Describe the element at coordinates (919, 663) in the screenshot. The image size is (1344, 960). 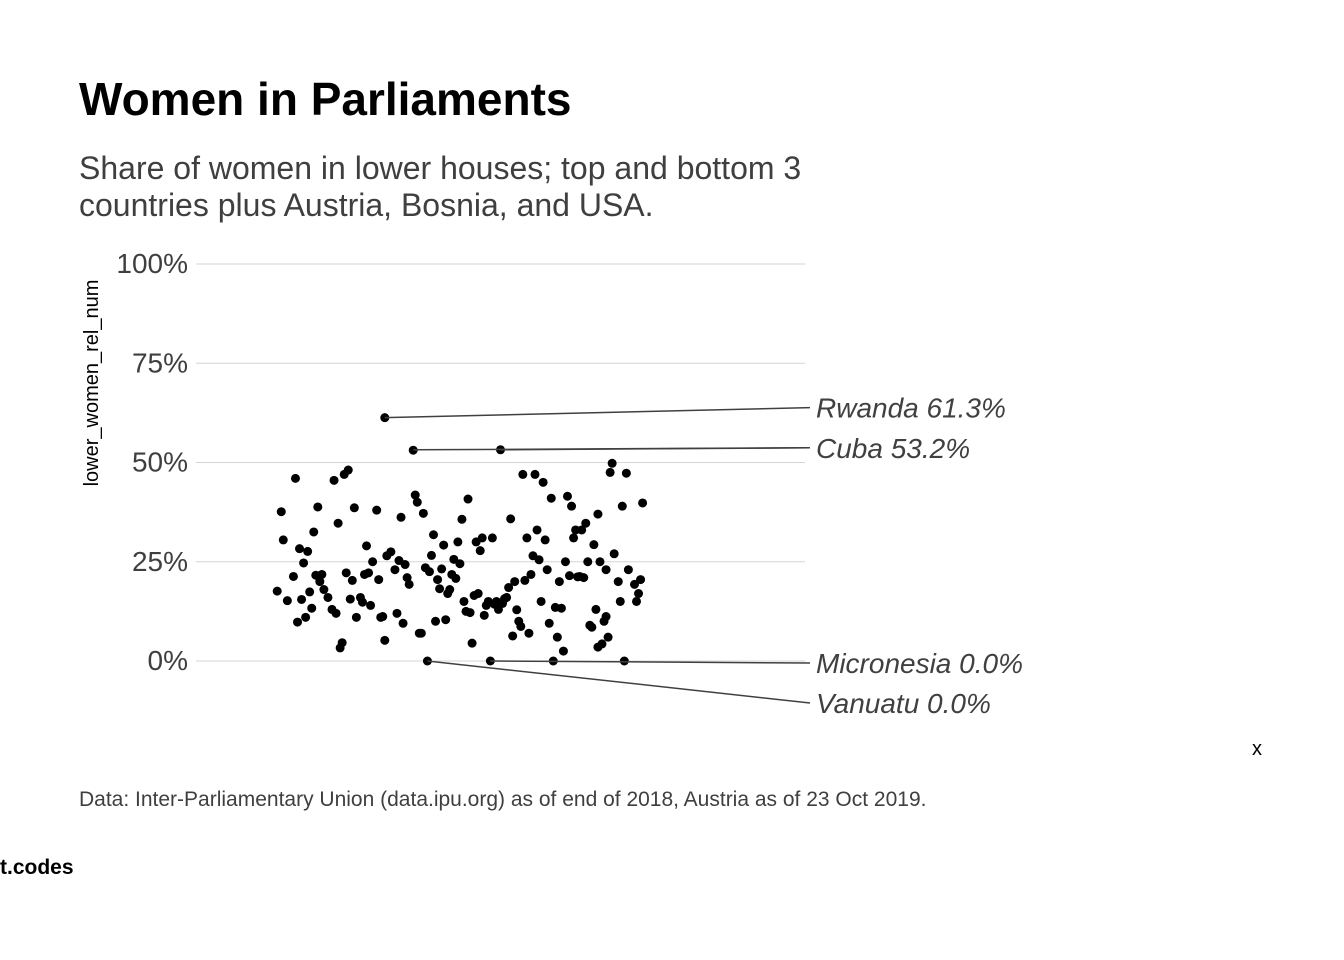
I see `annotation-label: Micronesia 0.0%` at that location.